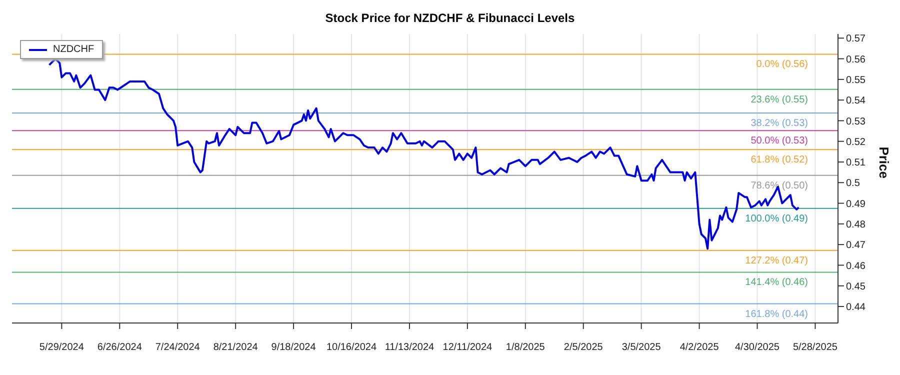 Image resolution: width=900 pixels, height=375 pixels. What do you see at coordinates (776, 314) in the screenshot?
I see `ref-line-label: 161.8% (0.44)` at bounding box center [776, 314].